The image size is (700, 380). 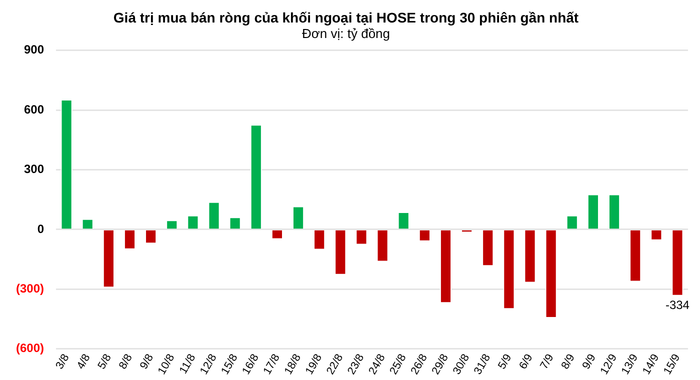 I want to click on data-label: -334, so click(x=677, y=305).